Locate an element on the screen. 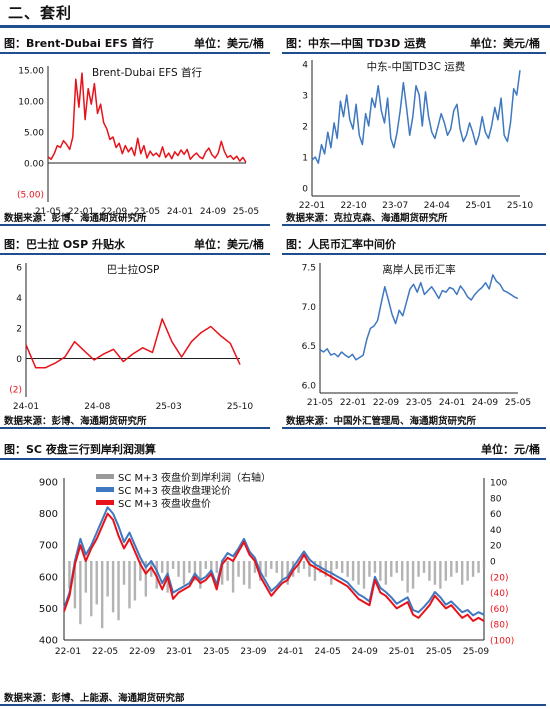  y-tick-label-left: 500 is located at coordinates (48, 609).